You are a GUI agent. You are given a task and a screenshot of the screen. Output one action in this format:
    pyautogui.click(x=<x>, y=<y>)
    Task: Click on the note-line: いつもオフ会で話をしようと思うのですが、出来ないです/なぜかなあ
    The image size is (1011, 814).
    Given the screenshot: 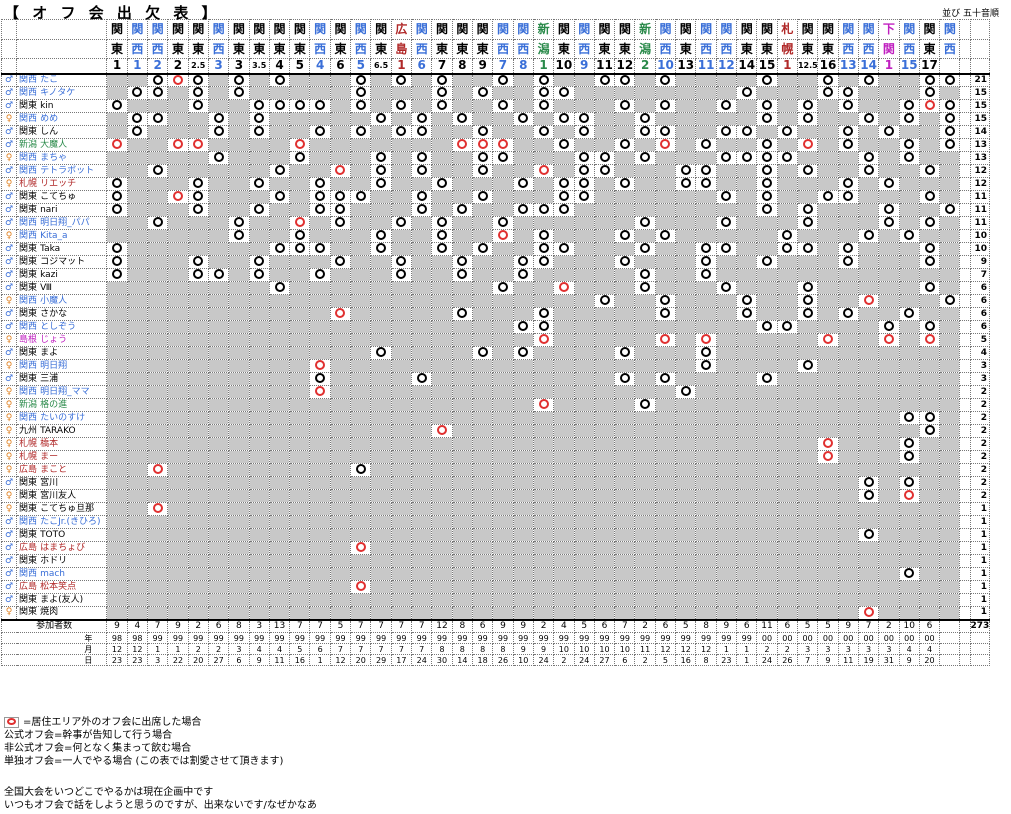 What is the action you would take?
    pyautogui.click(x=160, y=805)
    